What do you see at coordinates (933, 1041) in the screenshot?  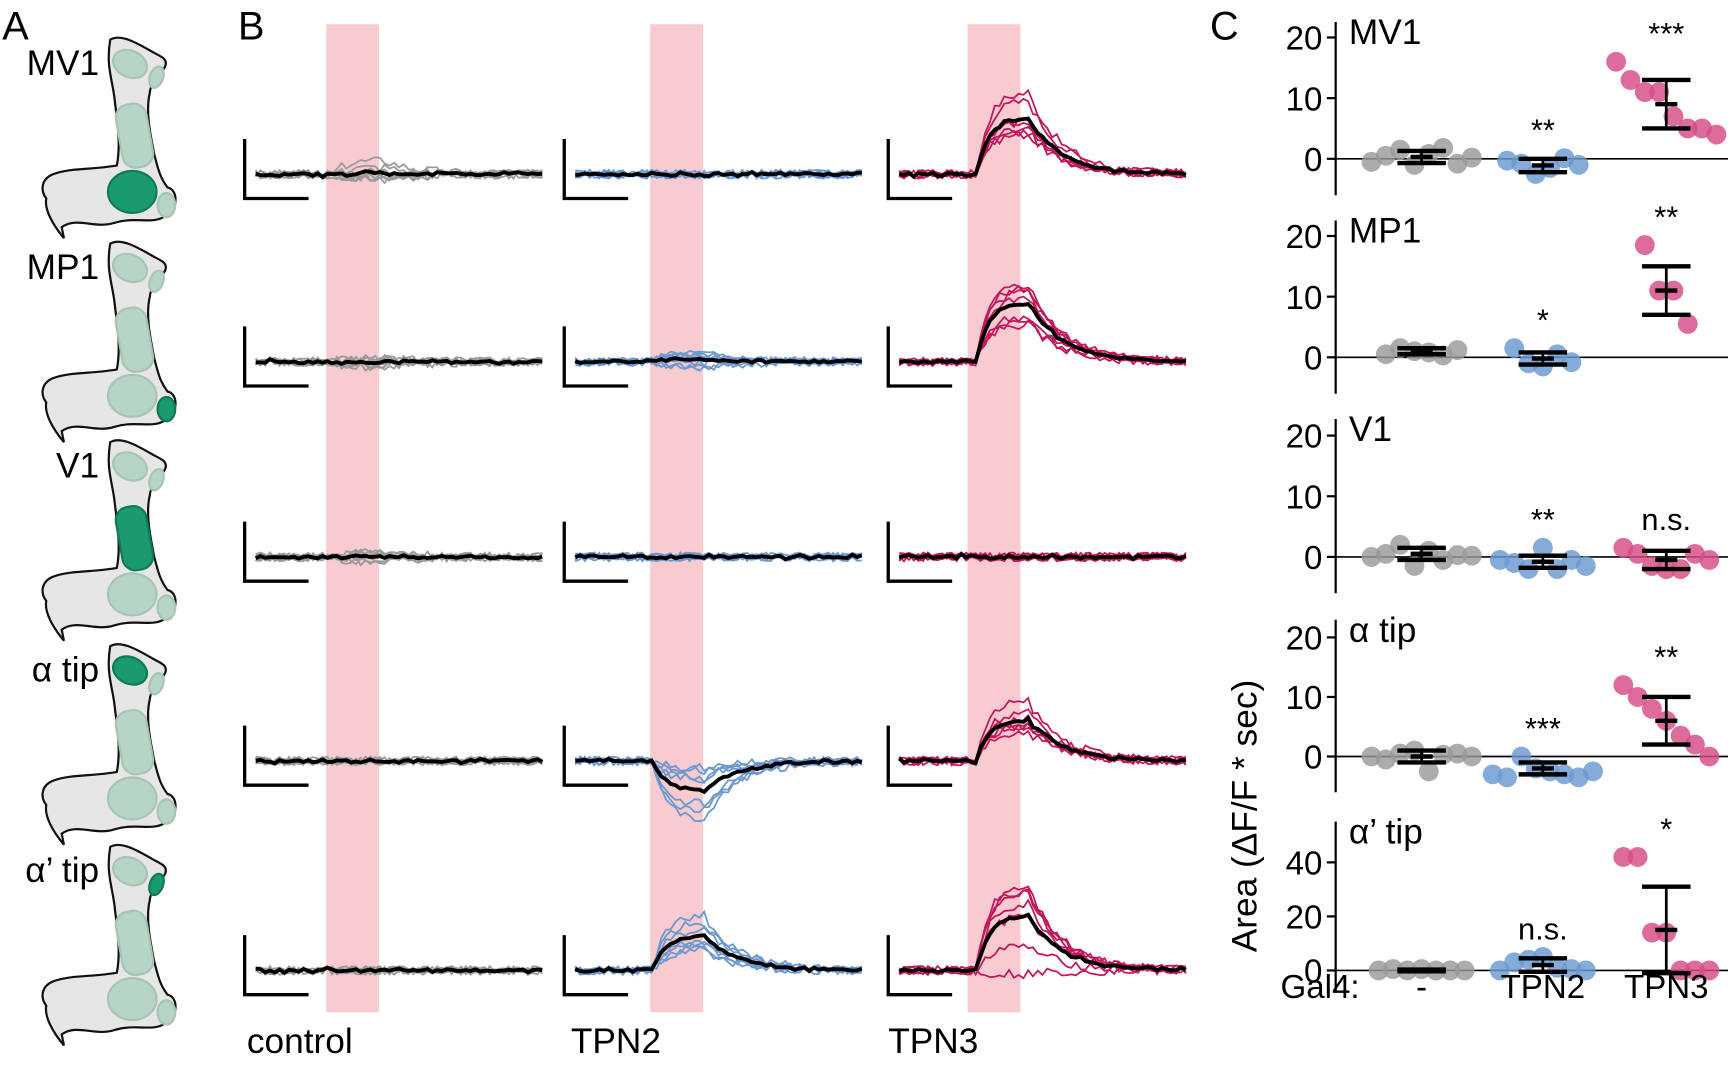 I see `column-label-tpn3: TPN3` at bounding box center [933, 1041].